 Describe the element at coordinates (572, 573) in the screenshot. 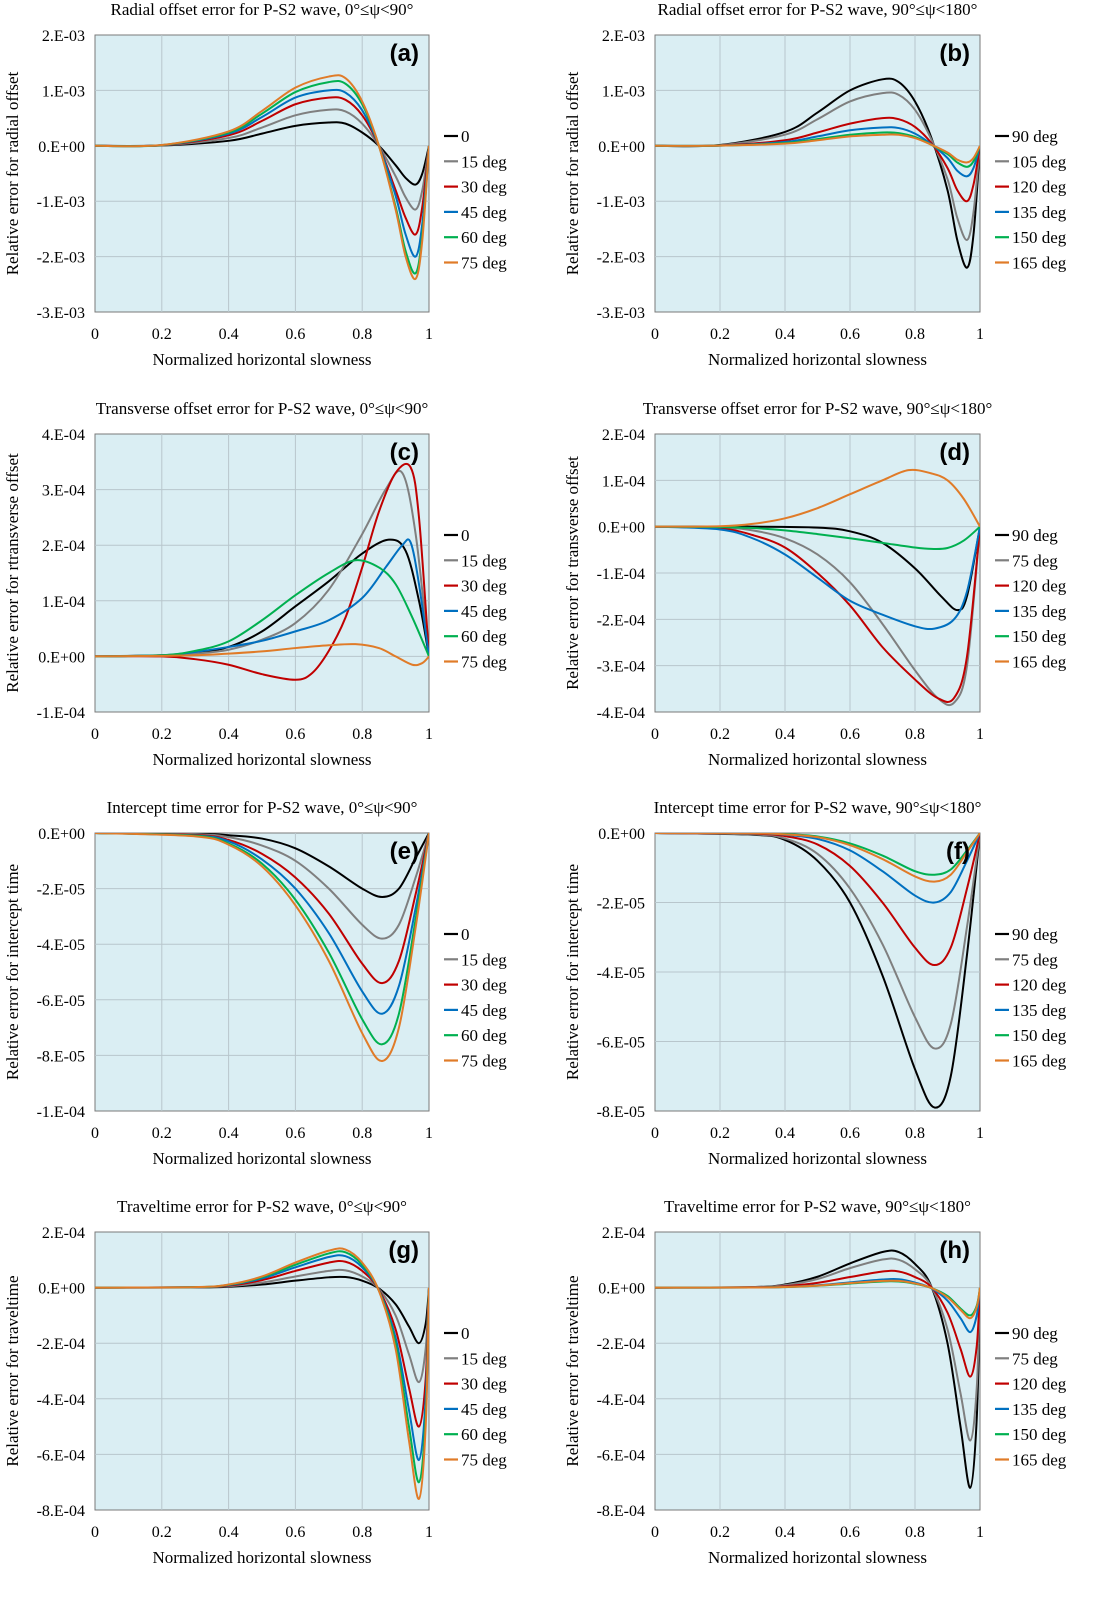

I see `y-axis-label: Relative error for transverse offset` at that location.